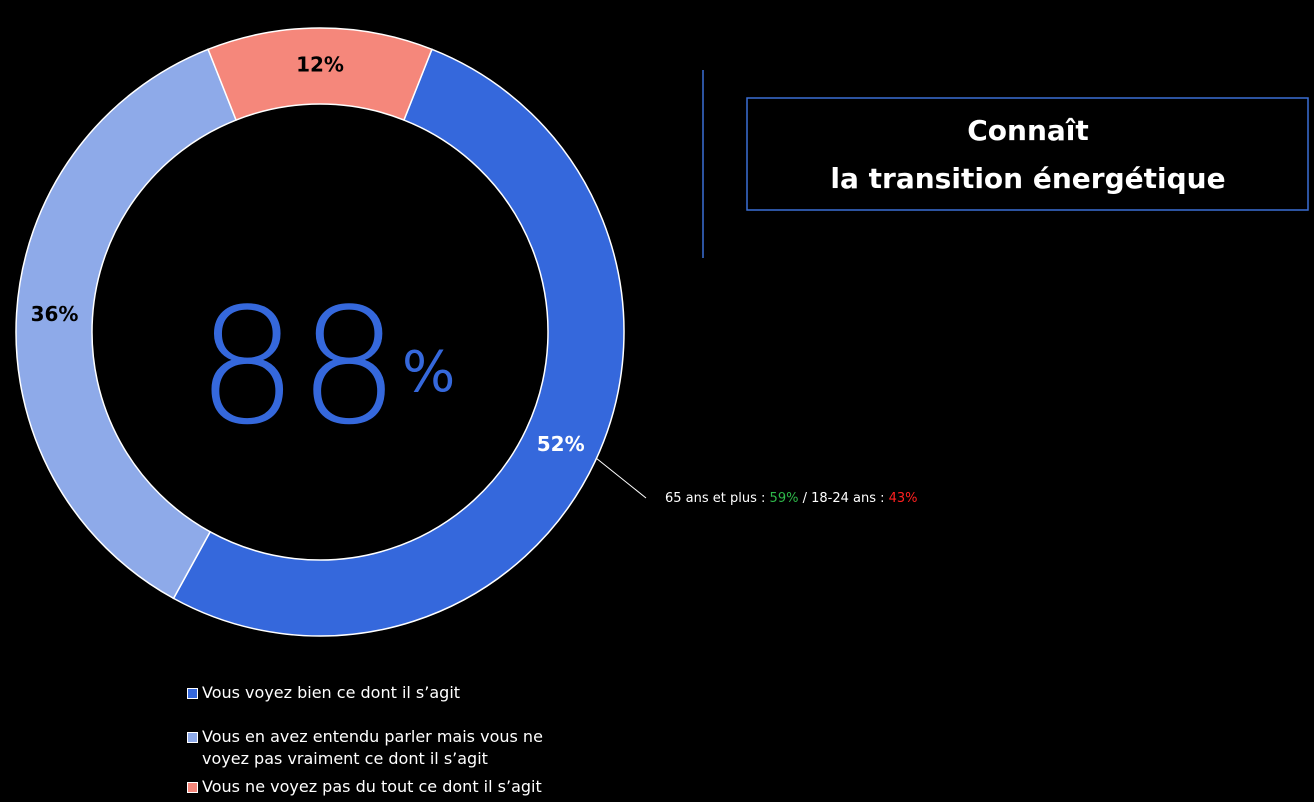 The height and width of the screenshot is (802, 1314). What do you see at coordinates (784, 498) in the screenshot?
I see `annotation-part: 59%` at bounding box center [784, 498].